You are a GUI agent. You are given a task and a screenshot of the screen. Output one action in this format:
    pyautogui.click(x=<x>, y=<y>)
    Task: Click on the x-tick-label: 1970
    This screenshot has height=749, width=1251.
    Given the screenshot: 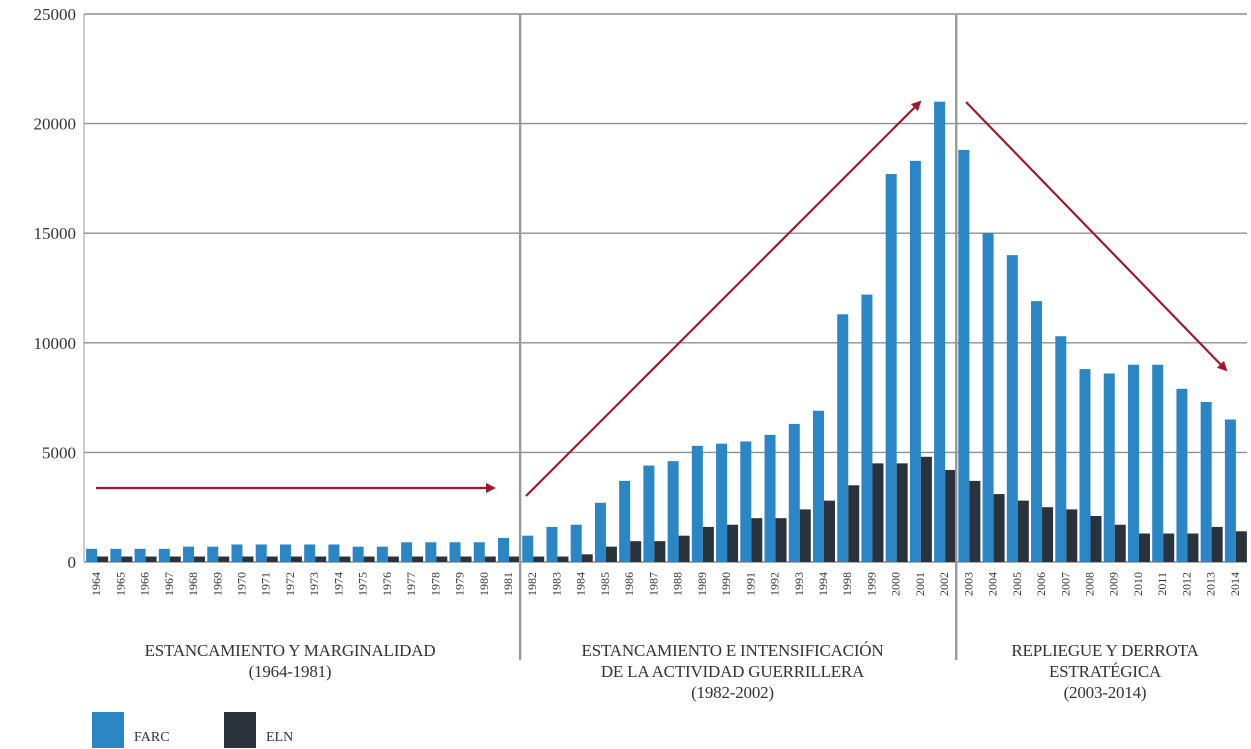 What is the action you would take?
    pyautogui.click(x=241, y=584)
    